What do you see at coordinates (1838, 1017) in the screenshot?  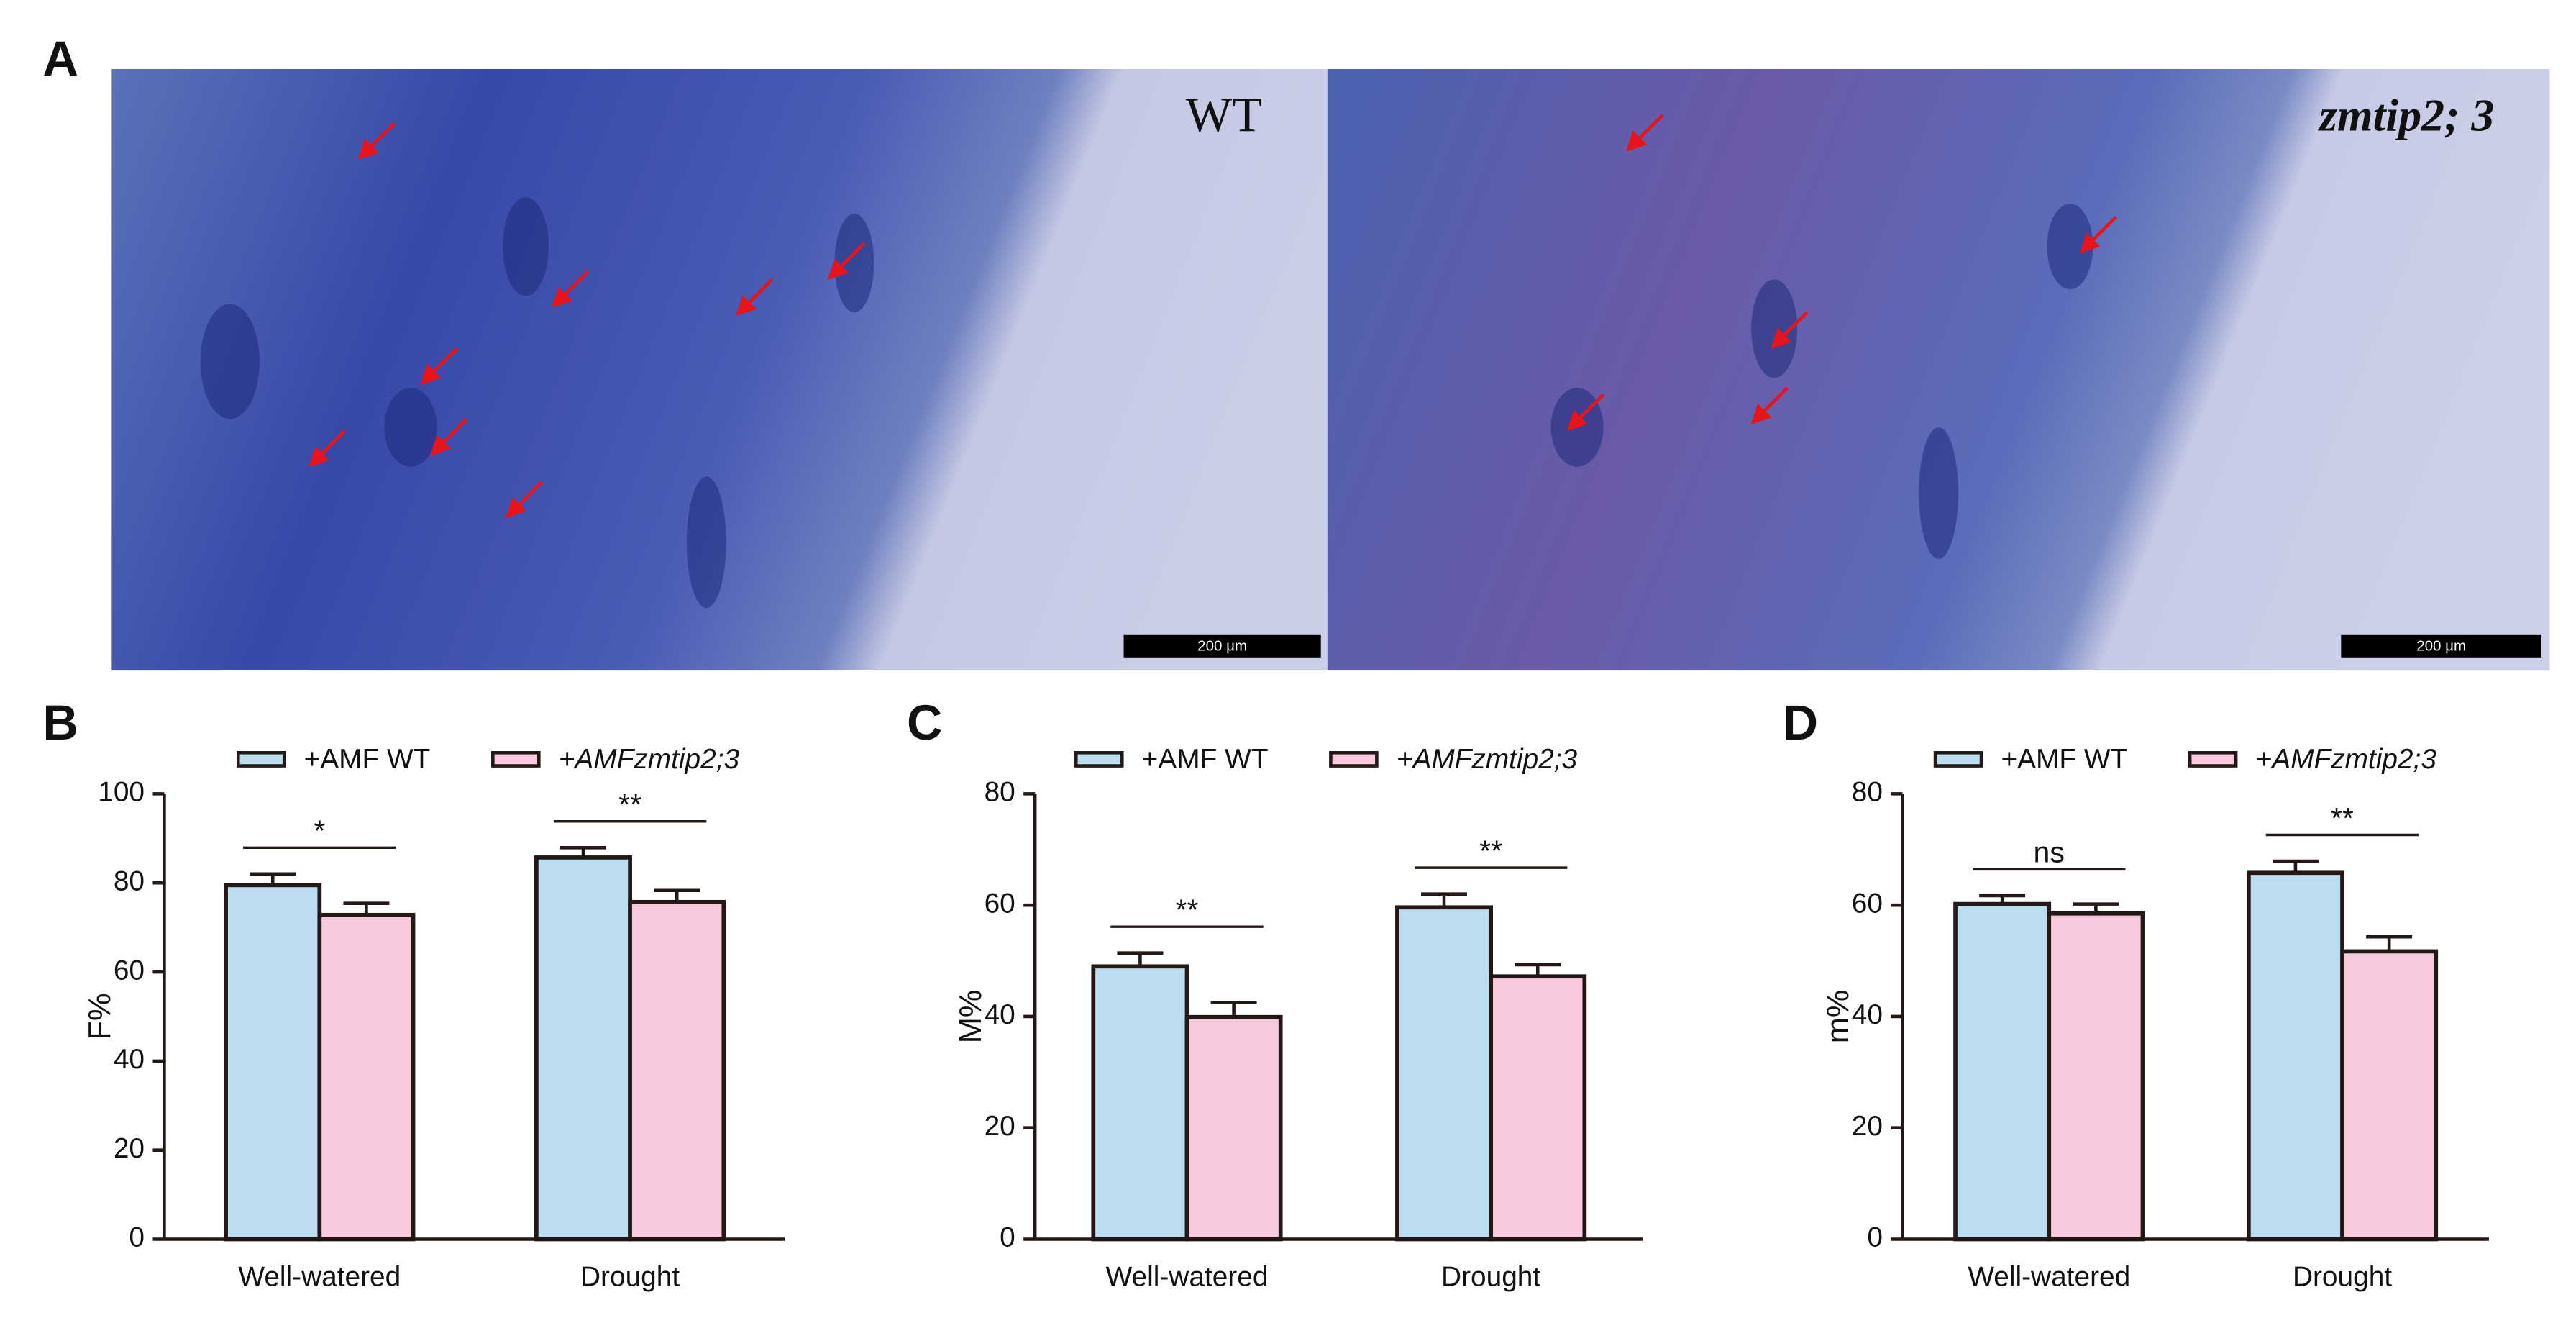 I see `y-axis-label: m%` at bounding box center [1838, 1017].